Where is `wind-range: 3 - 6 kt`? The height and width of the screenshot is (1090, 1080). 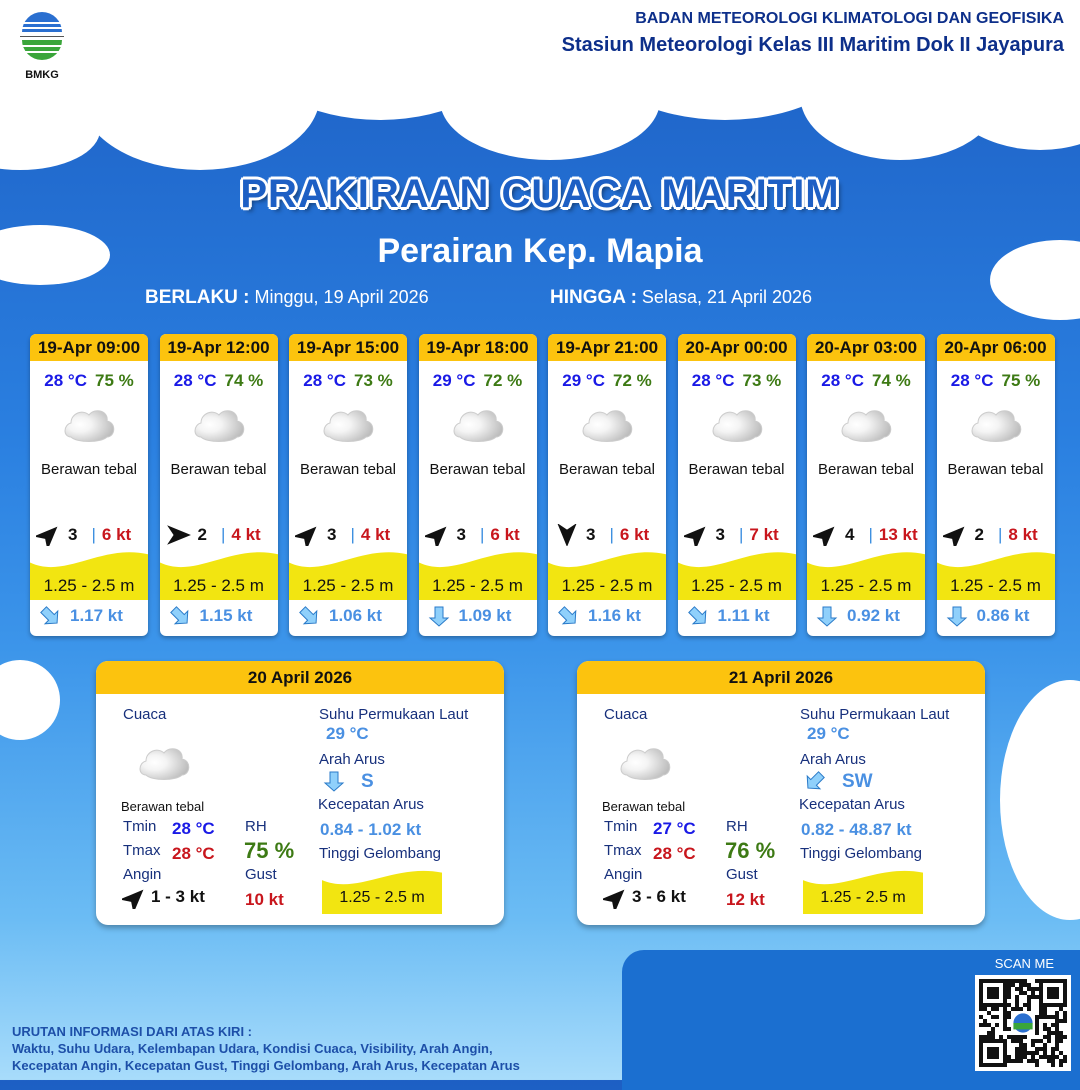
wind-range: 3 - 6 kt is located at coordinates (659, 896).